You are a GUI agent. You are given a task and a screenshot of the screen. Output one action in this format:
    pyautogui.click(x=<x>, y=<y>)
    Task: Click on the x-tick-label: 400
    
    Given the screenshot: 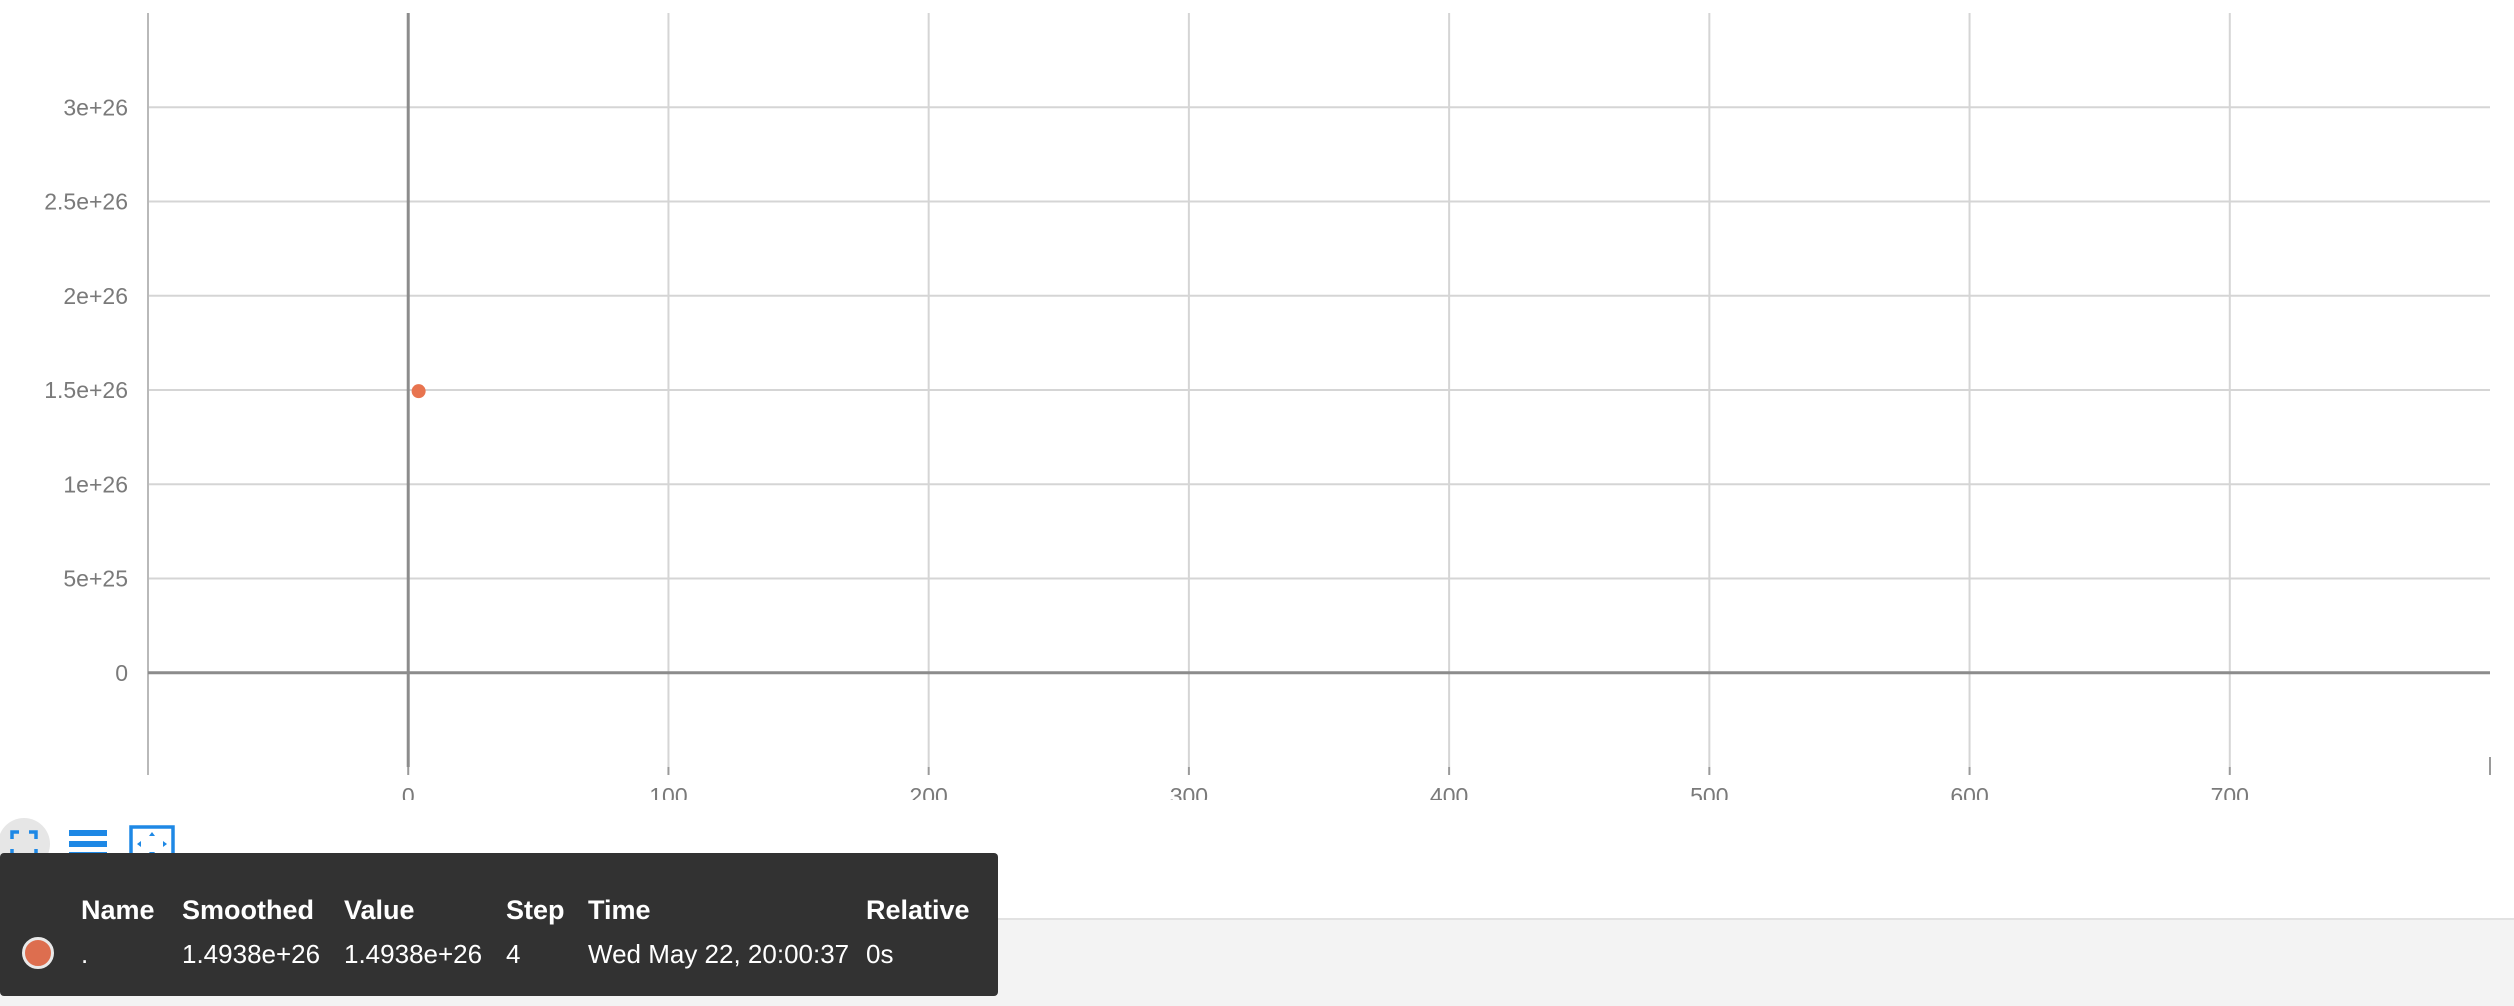 What is the action you would take?
    pyautogui.click(x=1449, y=791)
    